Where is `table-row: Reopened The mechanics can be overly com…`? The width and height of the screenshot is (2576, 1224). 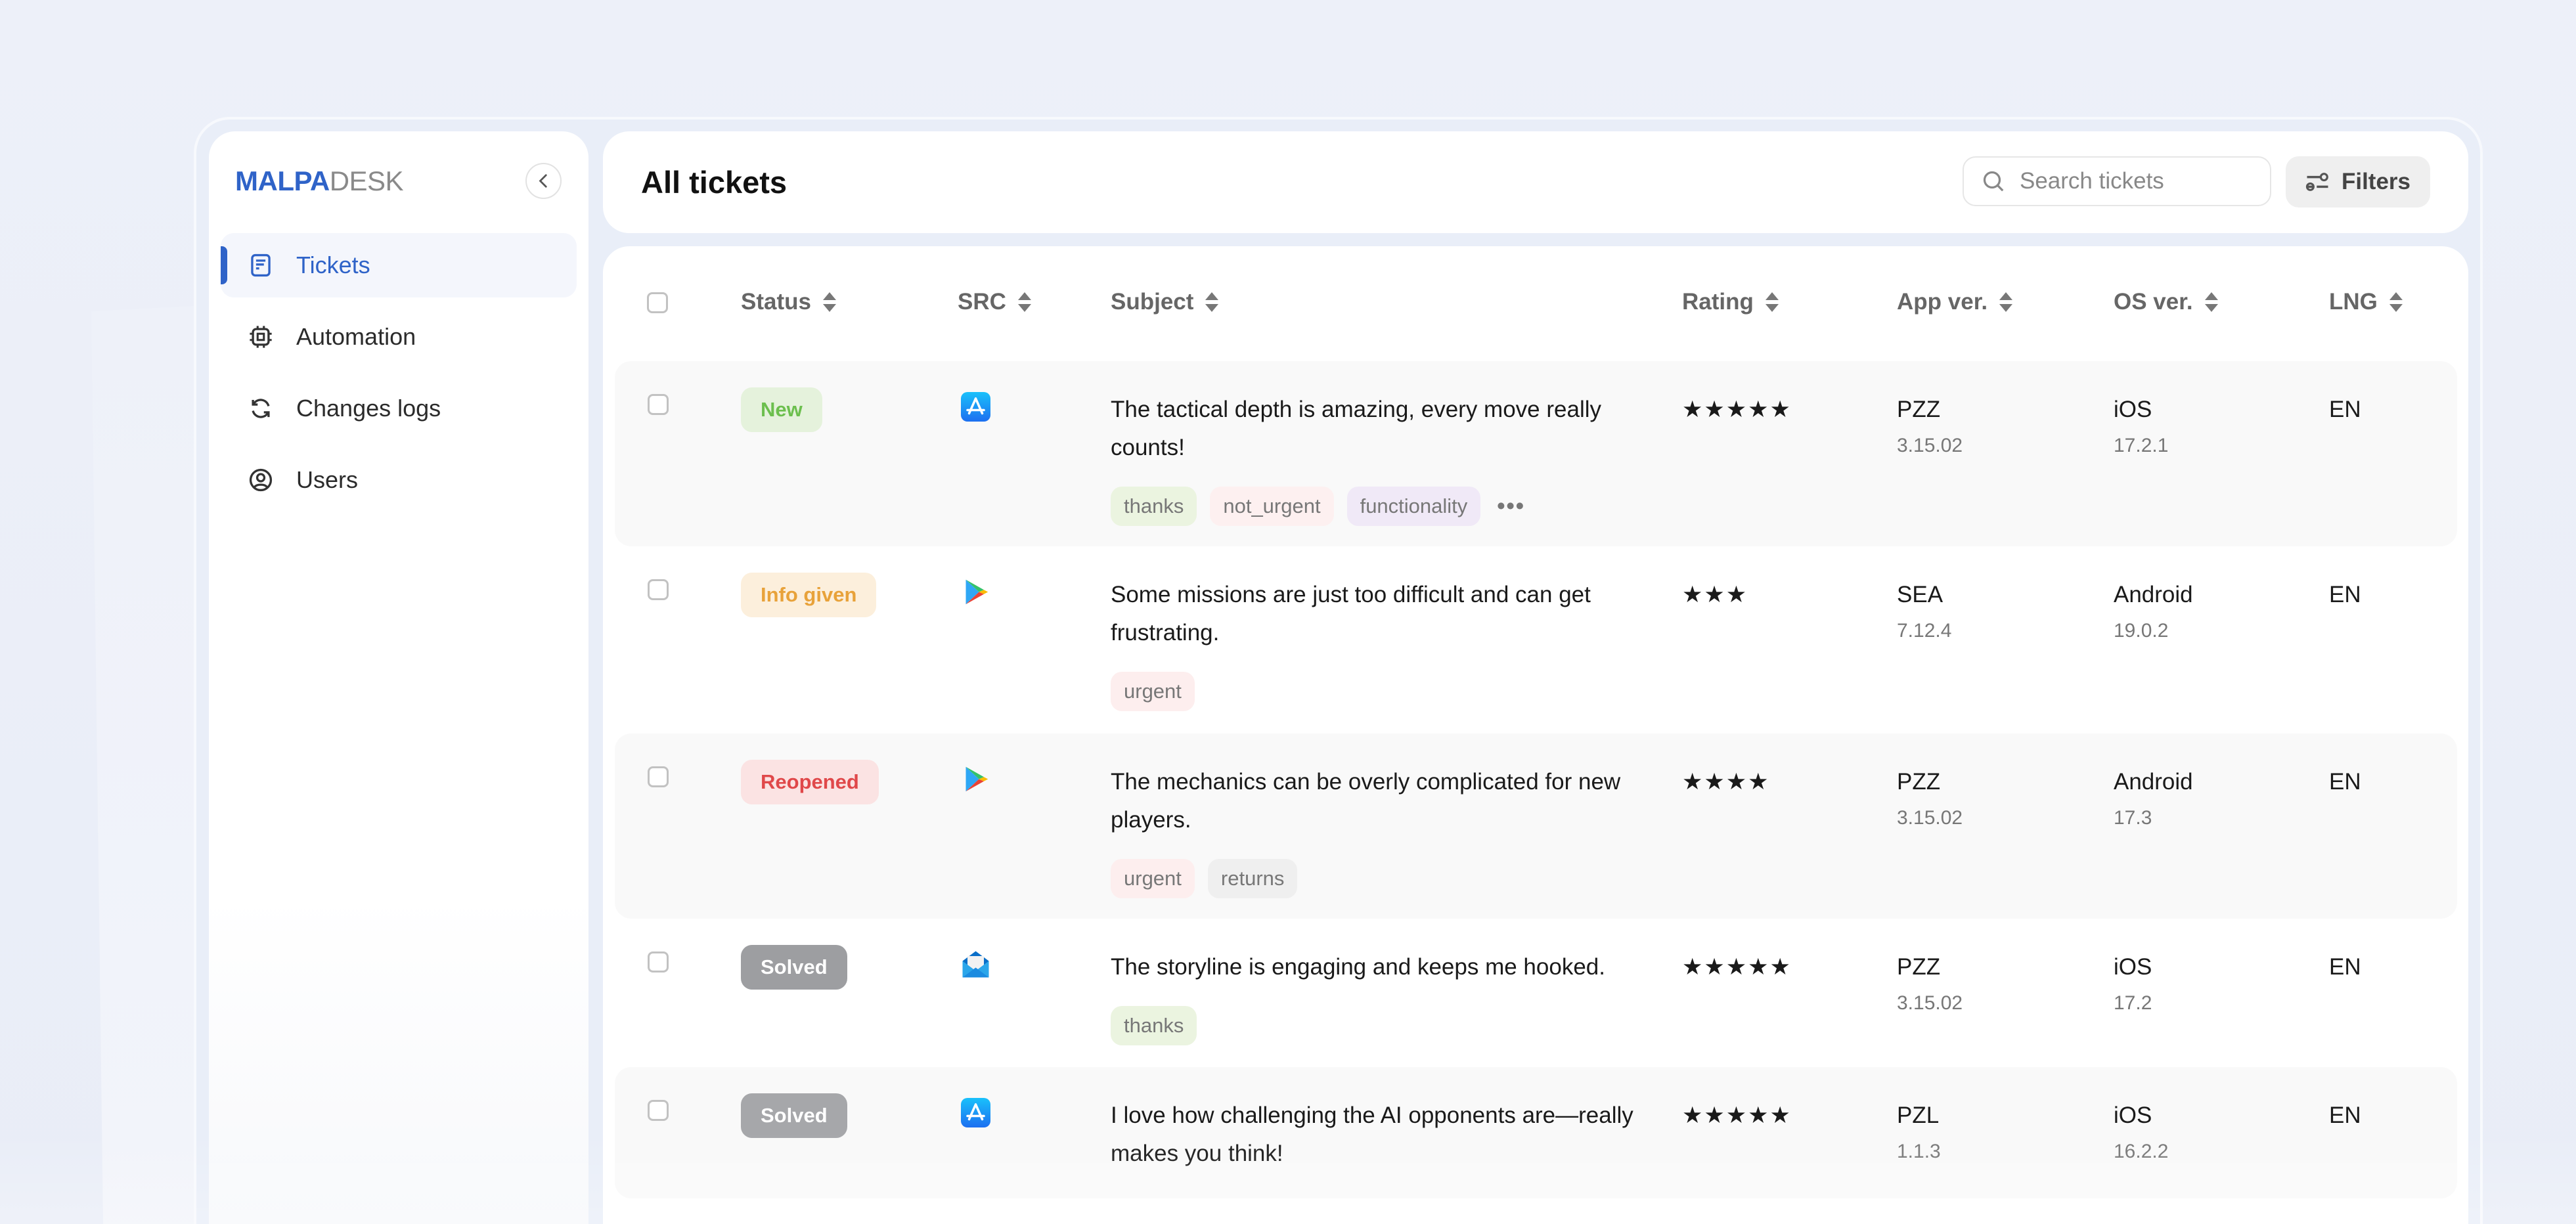
table-row: Reopened The mechanics can be overly com… is located at coordinates (1536, 826).